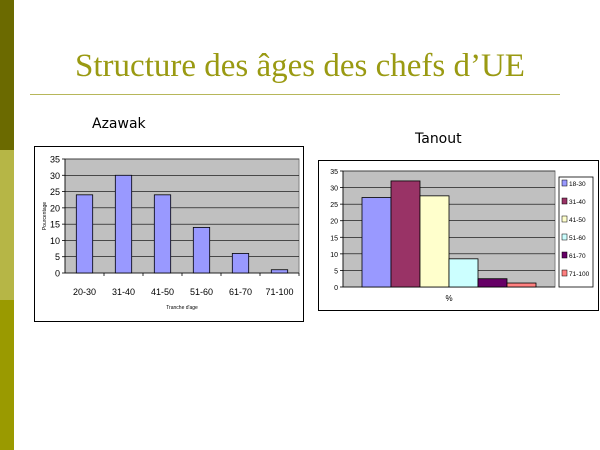 The height and width of the screenshot is (450, 600). Describe the element at coordinates (7, 75) in the screenshot. I see `accent-bar-segment-top` at that location.